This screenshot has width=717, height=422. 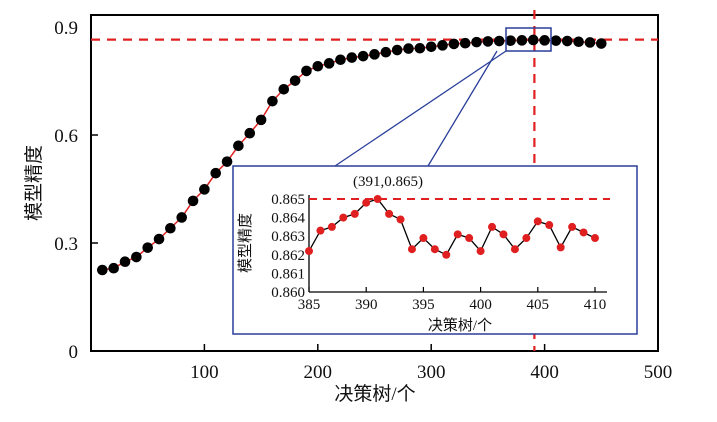 I want to click on y-tick-label: 0.6, so click(x=66, y=136).